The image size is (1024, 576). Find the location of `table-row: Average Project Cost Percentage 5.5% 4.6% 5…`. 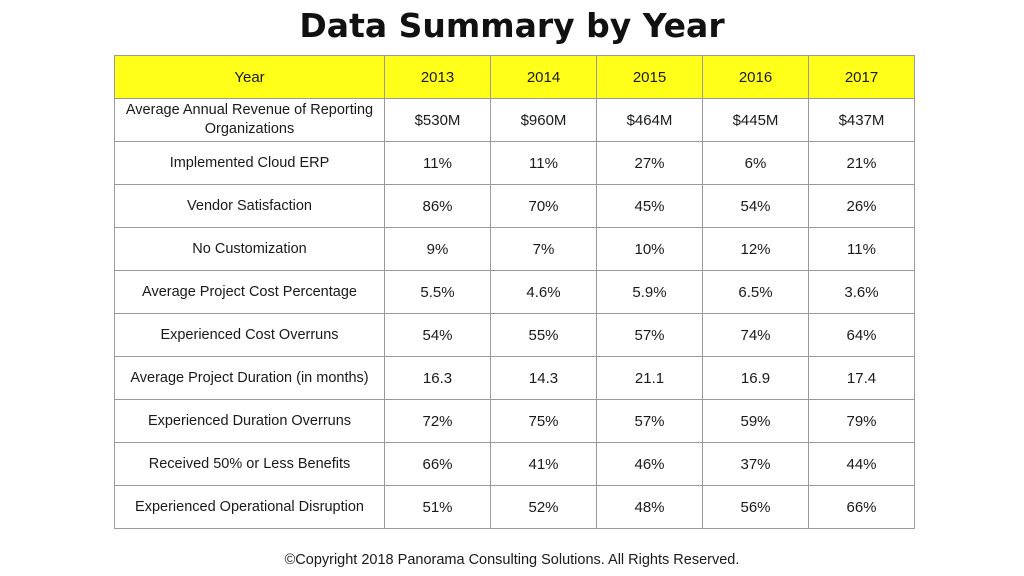

table-row: Average Project Cost Percentage 5.5% 4.6% 5… is located at coordinates (514, 292).